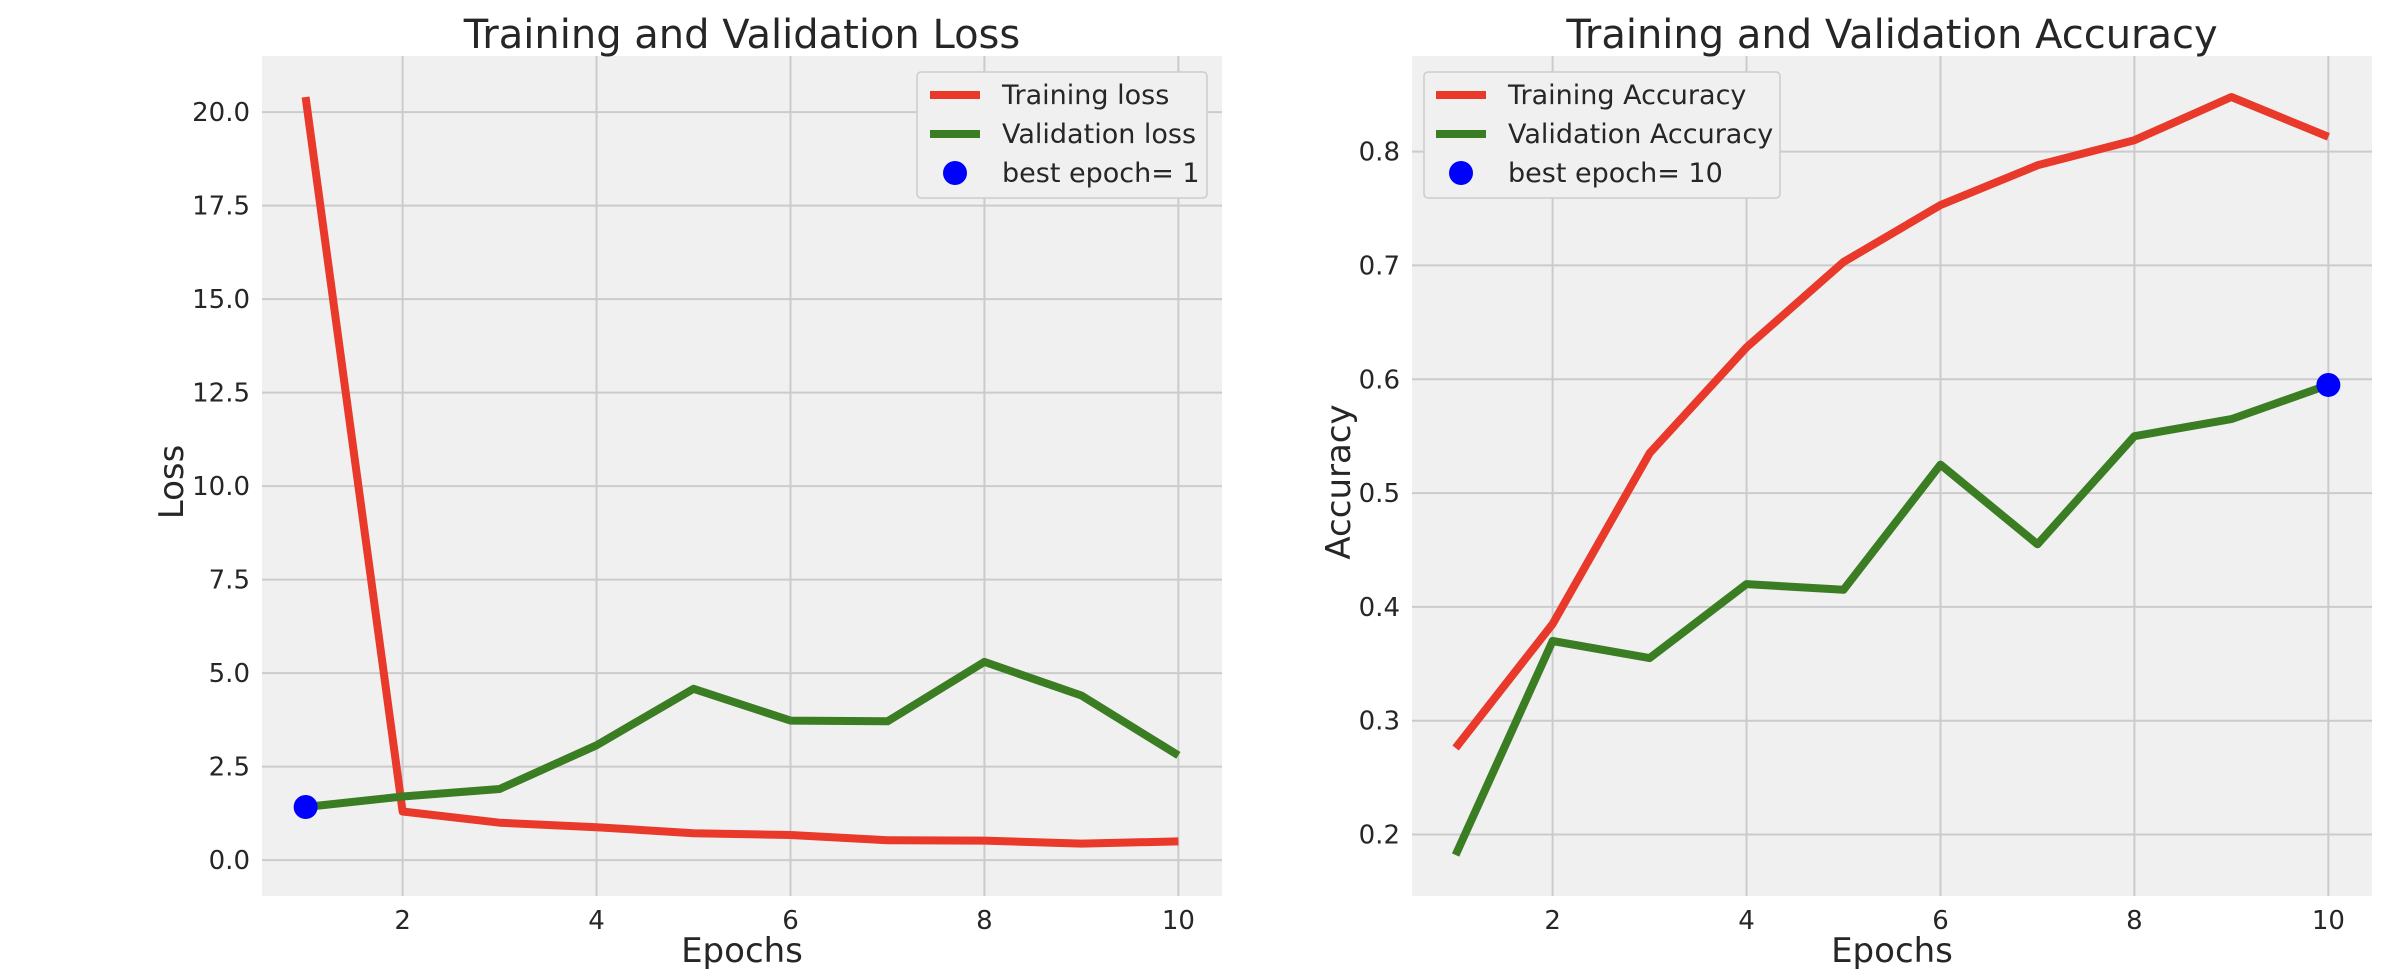 This screenshot has width=2392, height=976. I want to click on loss-y-axis-label: Loss, so click(172, 482).